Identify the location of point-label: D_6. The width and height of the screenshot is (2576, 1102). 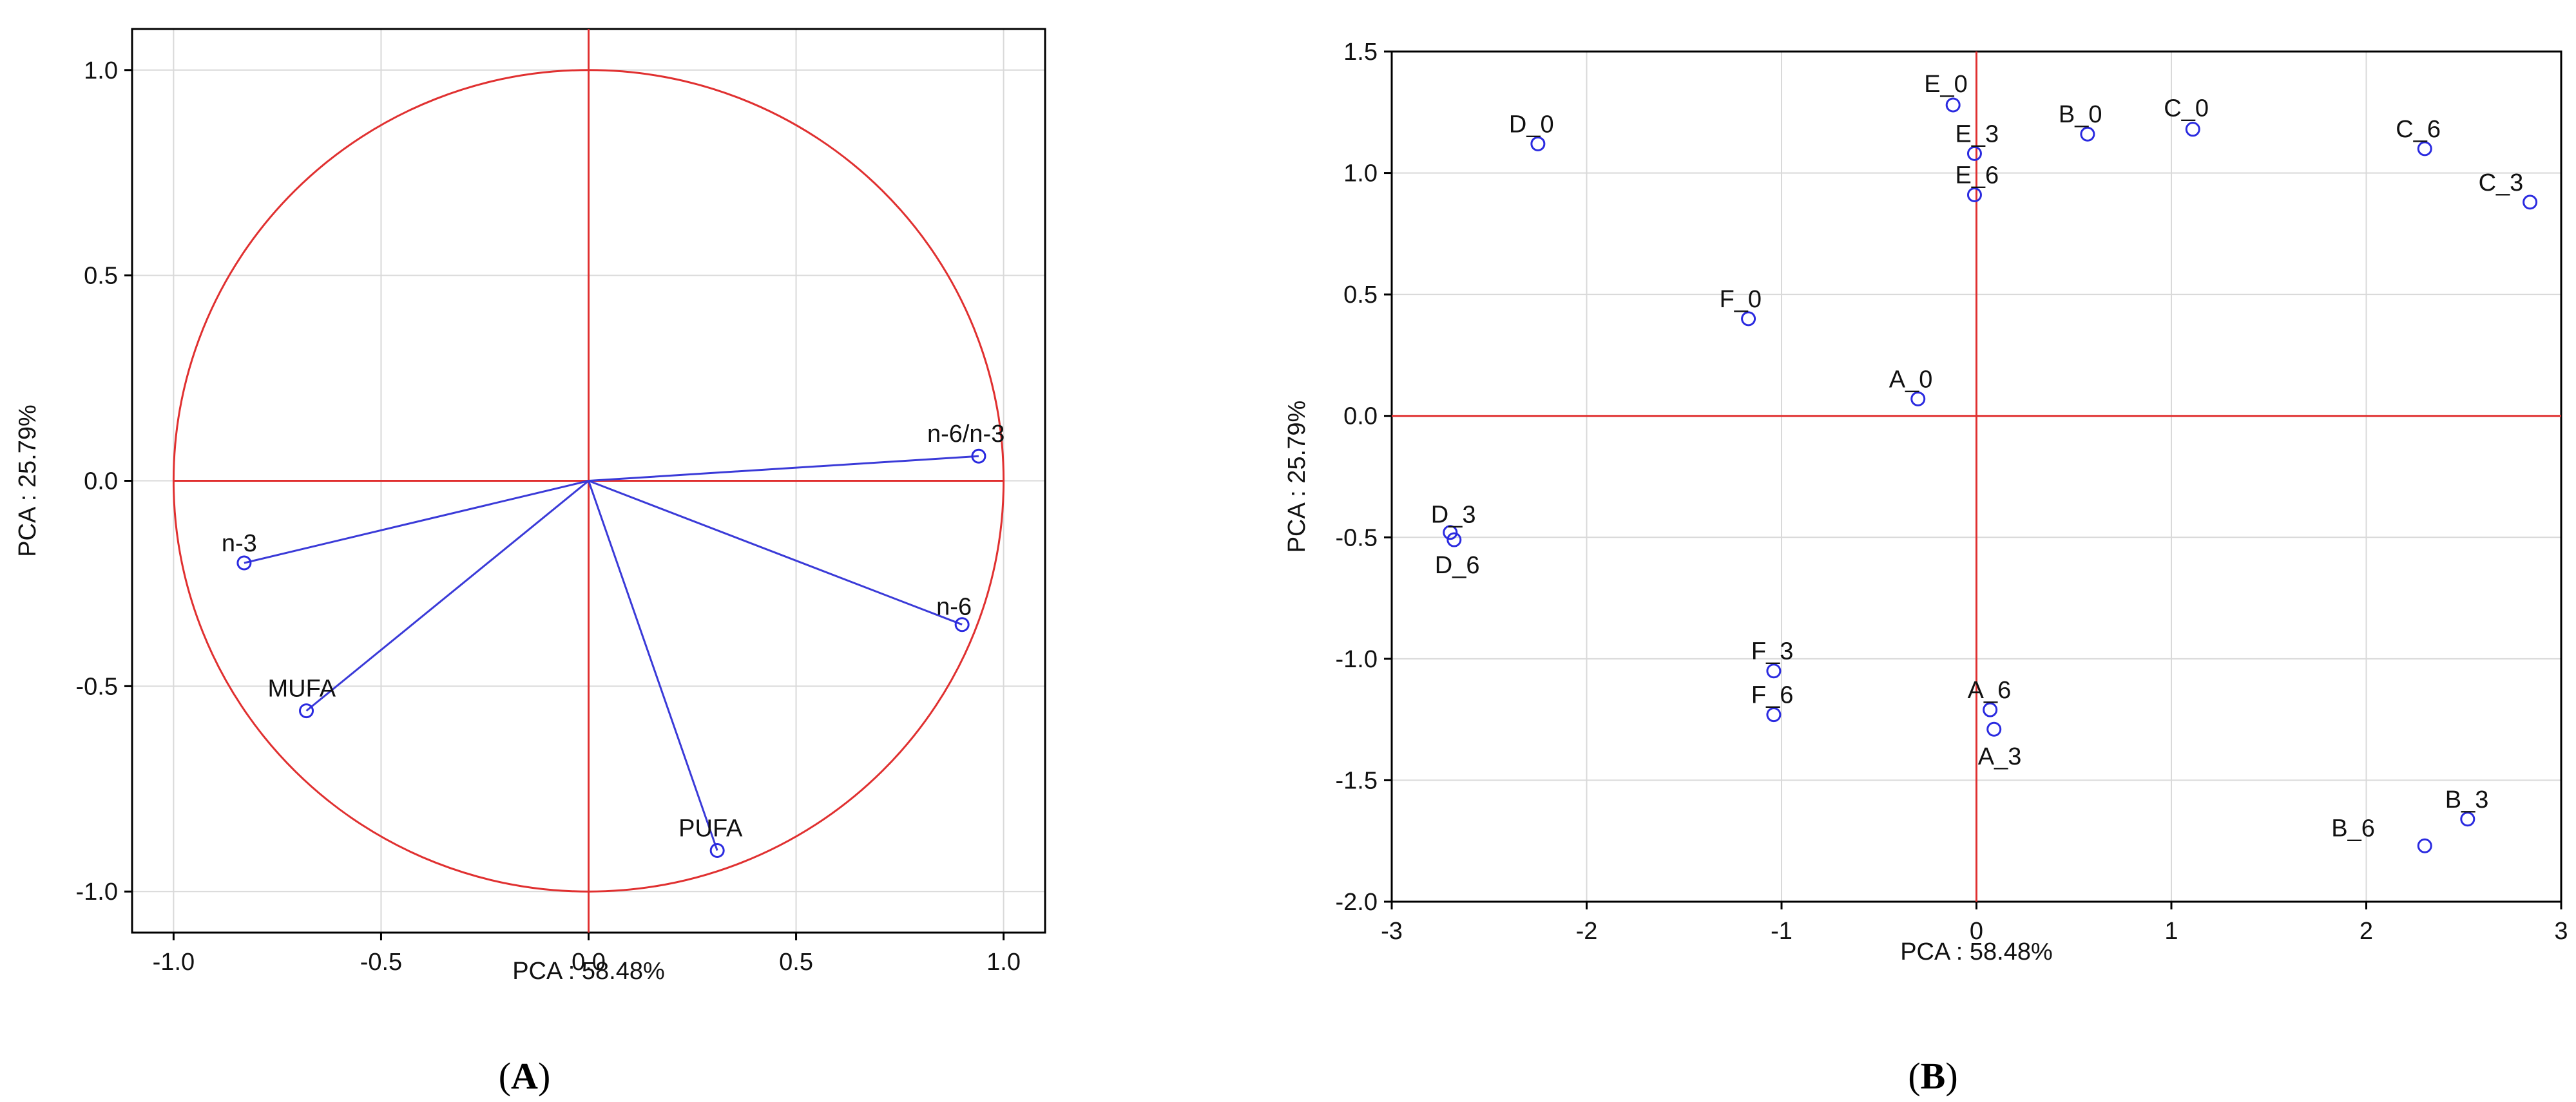
(1457, 565).